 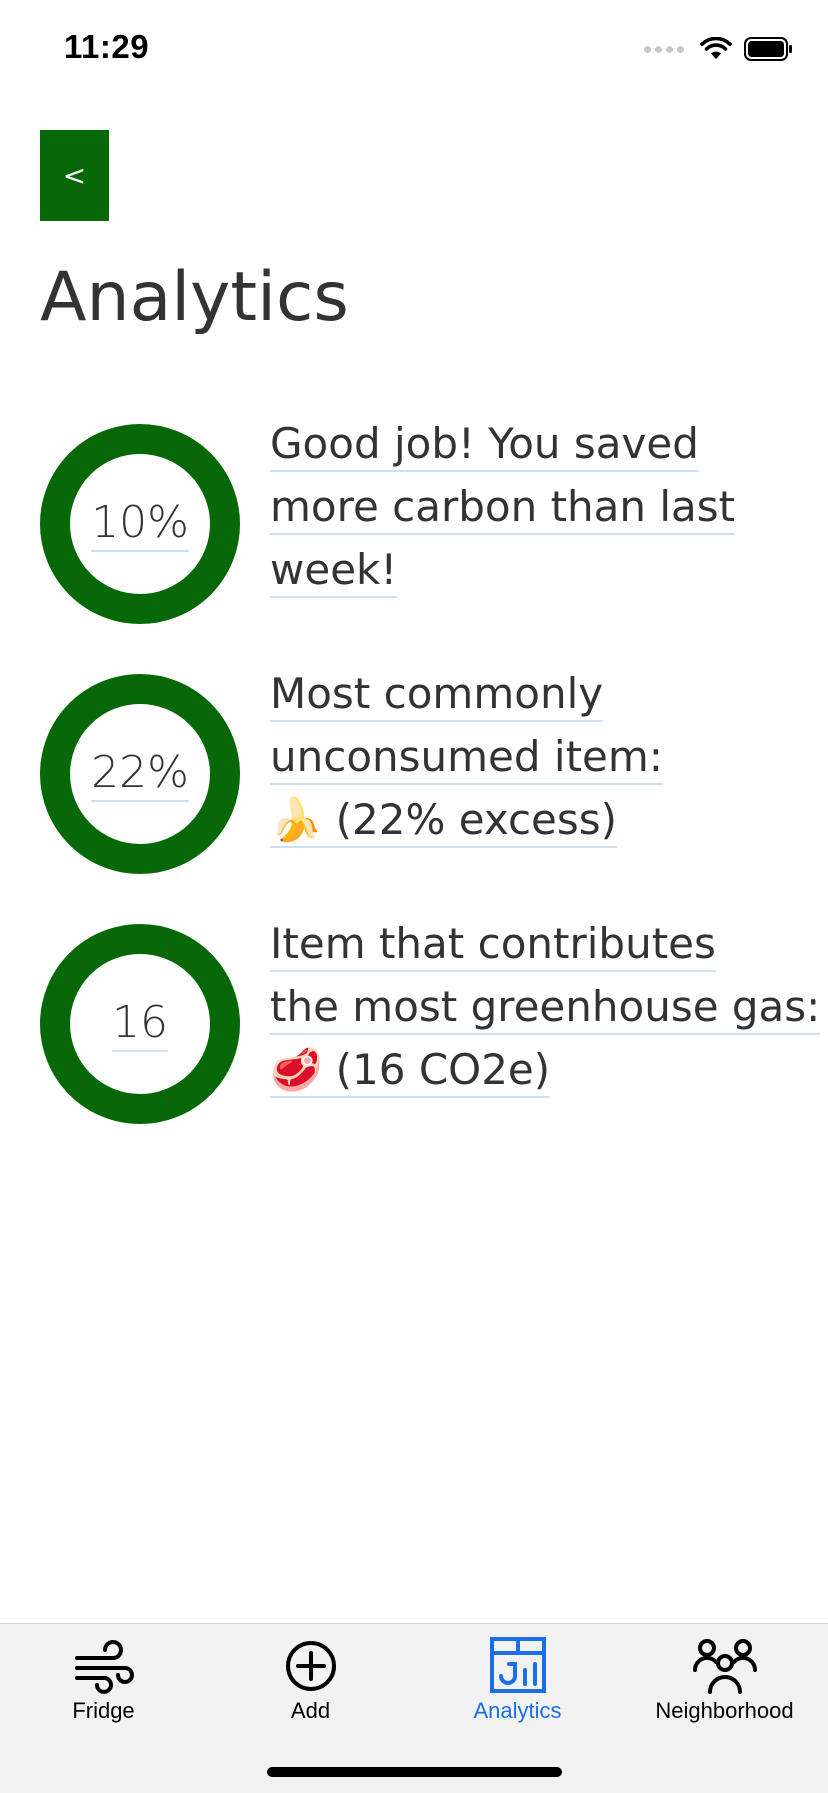 I want to click on plus-circle-icon, so click(x=310, y=1666).